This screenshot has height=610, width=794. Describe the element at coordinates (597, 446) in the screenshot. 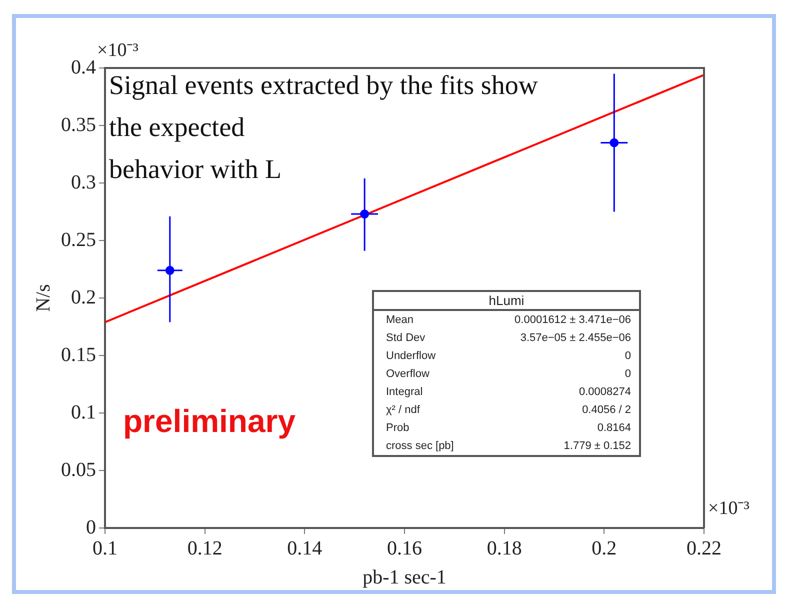

I see `annotation: 1.779 ± 0.152` at that location.